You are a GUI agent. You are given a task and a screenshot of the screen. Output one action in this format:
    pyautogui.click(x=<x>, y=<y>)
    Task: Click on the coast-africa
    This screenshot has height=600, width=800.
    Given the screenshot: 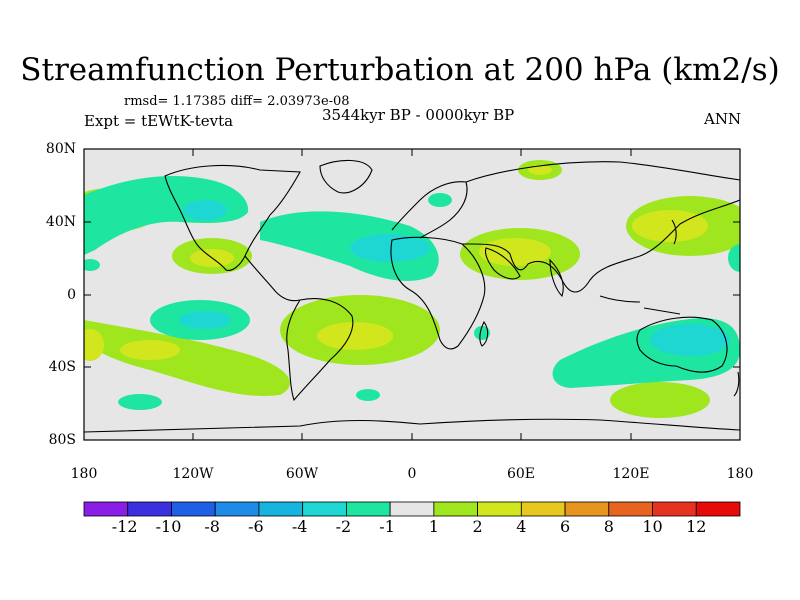 What is the action you would take?
    pyautogui.click(x=438, y=293)
    